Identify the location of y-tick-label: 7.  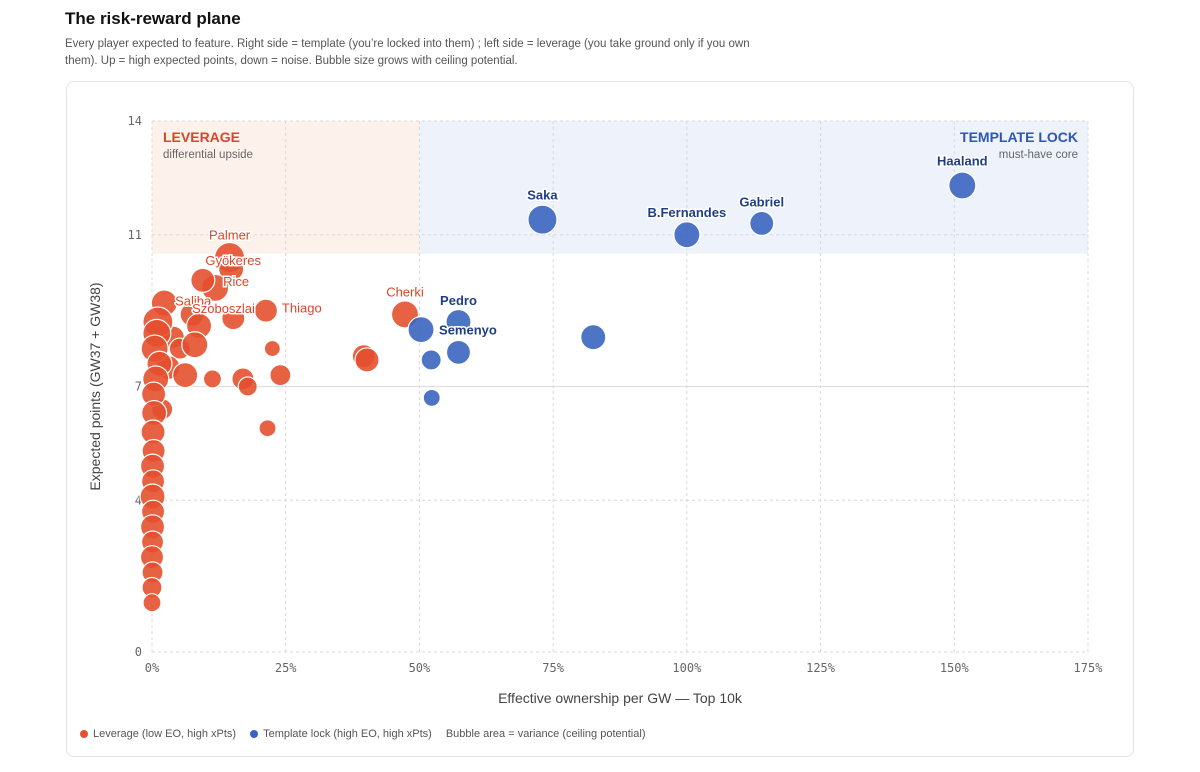
(138, 387).